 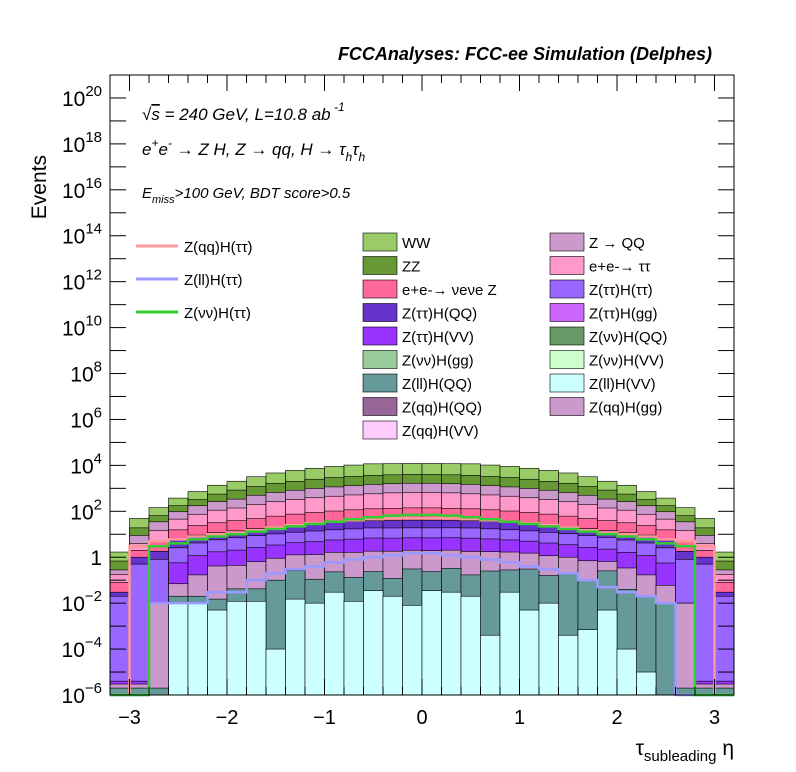 What do you see at coordinates (86, 510) in the screenshot?
I see `y-tick-label: 10²` at bounding box center [86, 510].